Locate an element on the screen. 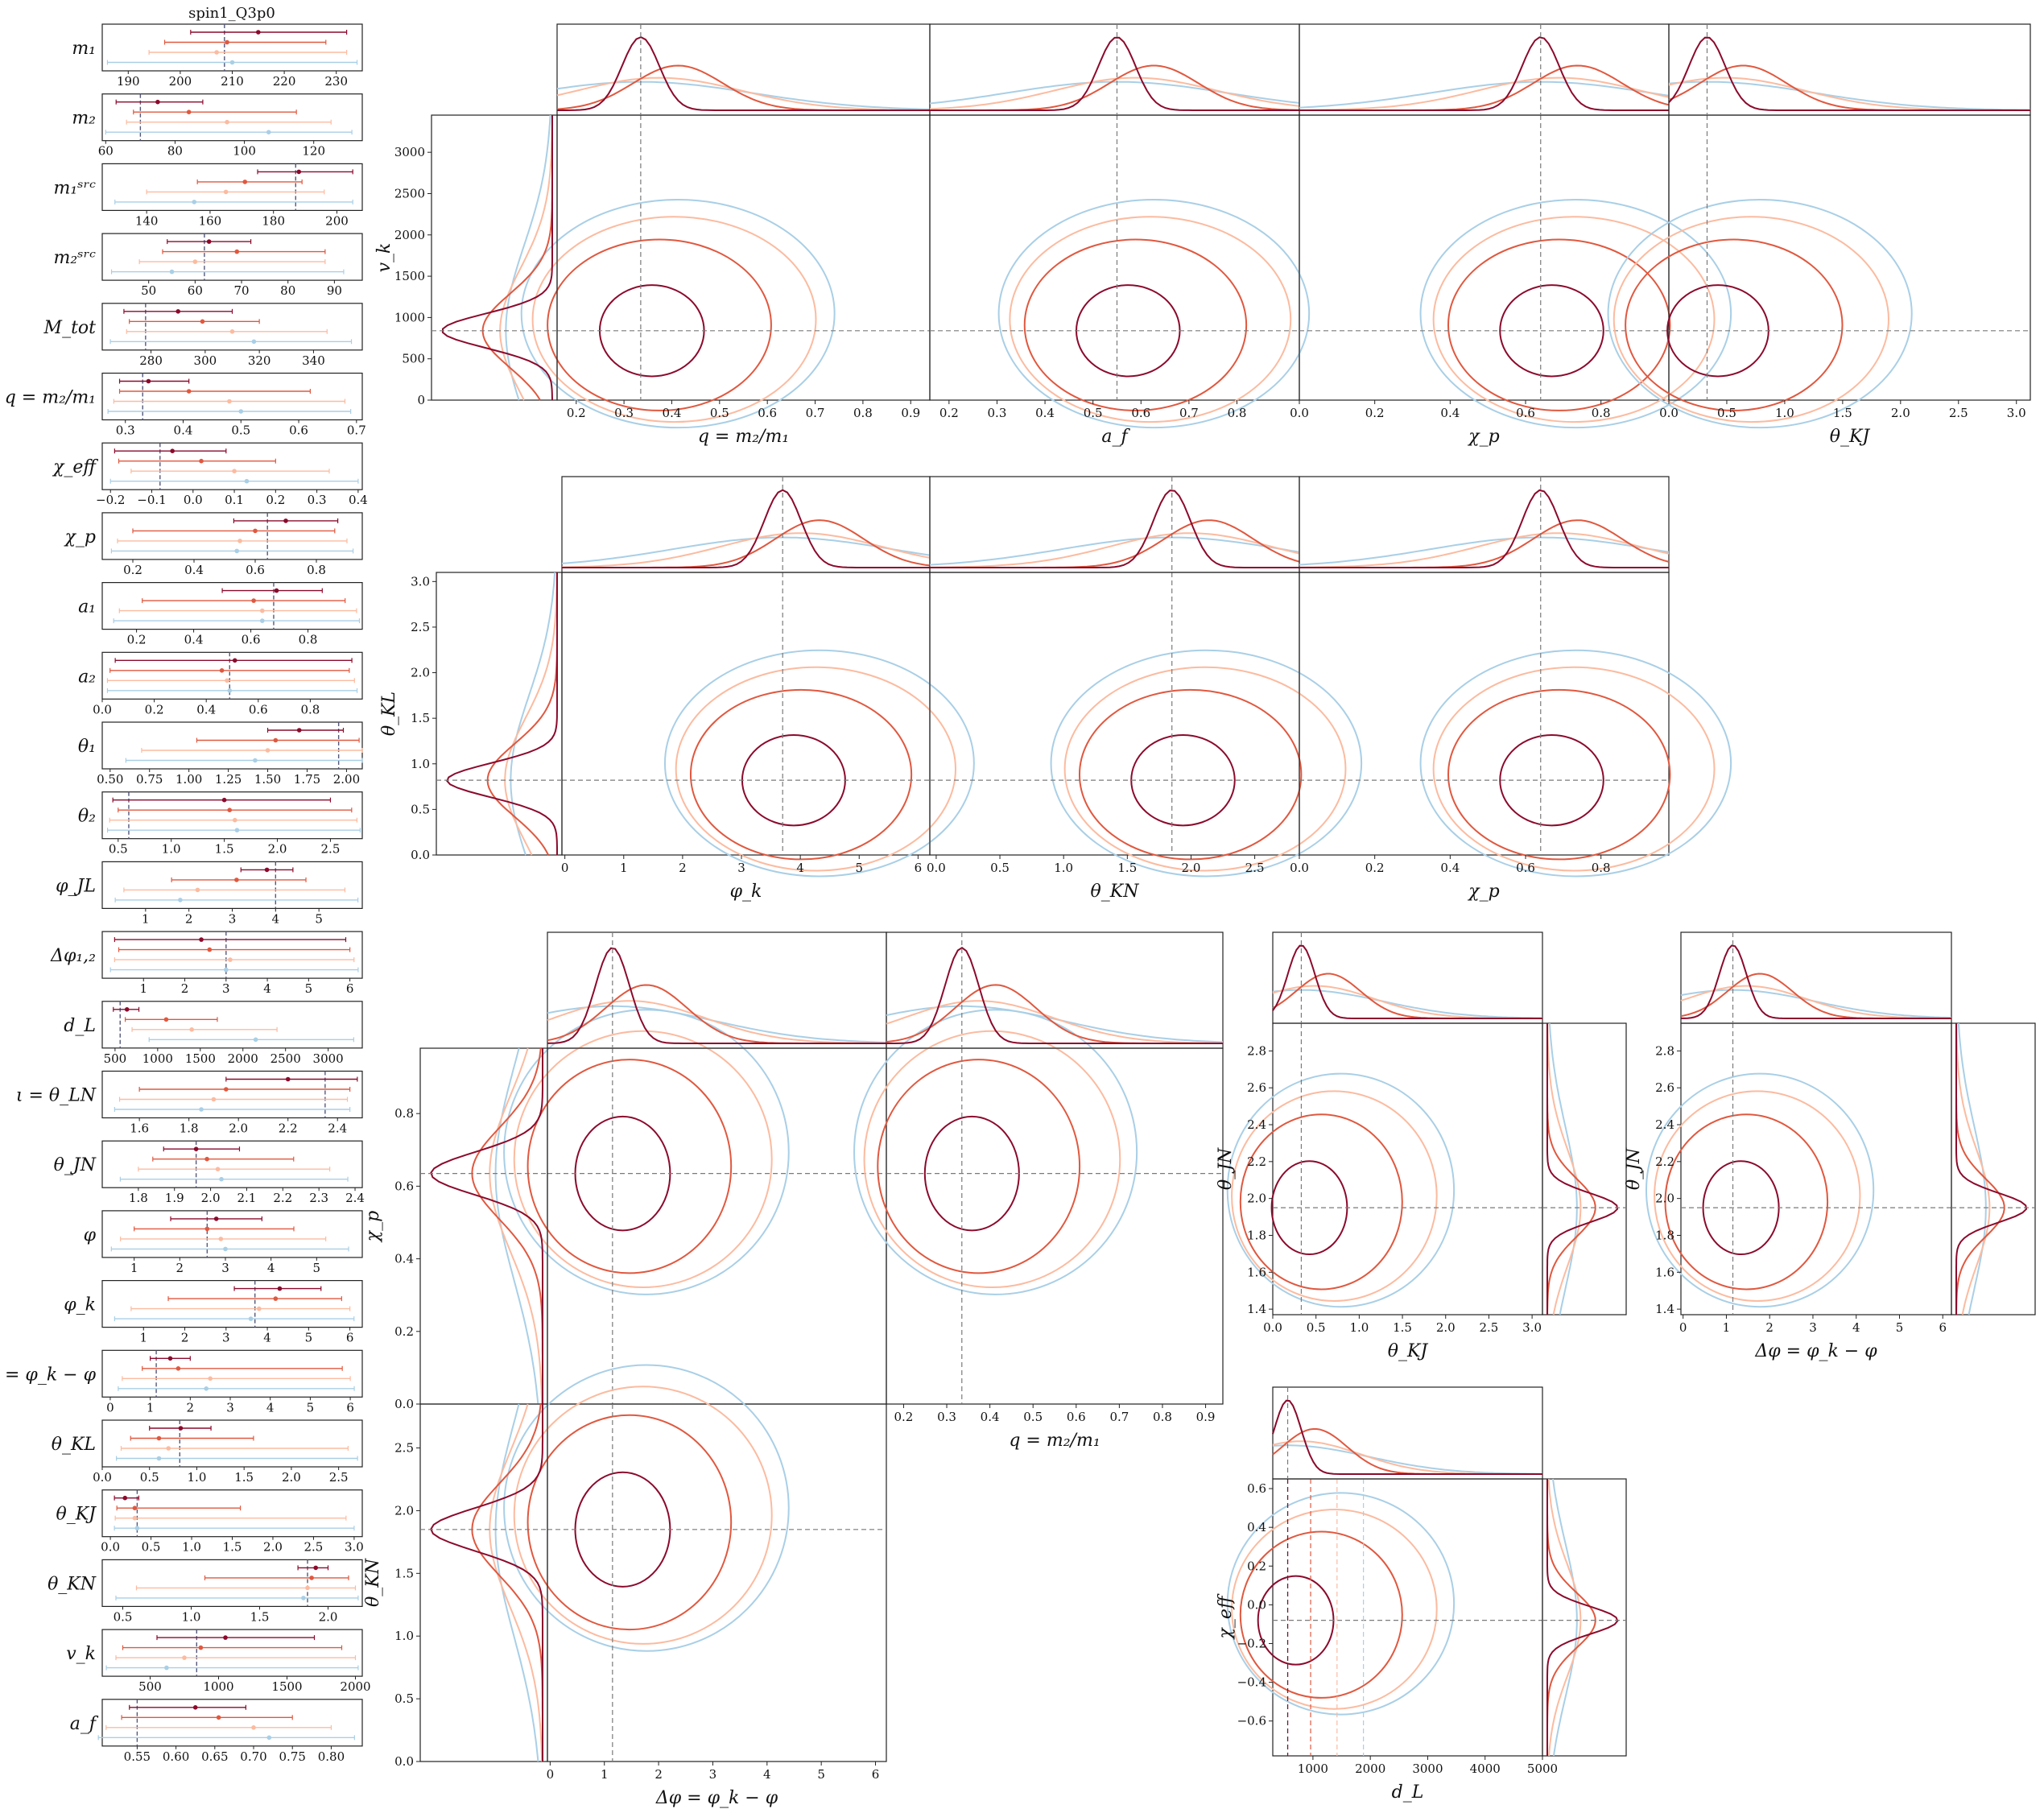 This screenshot has width=2044, height=1809. param-label: m₁ is located at coordinates (84, 49).